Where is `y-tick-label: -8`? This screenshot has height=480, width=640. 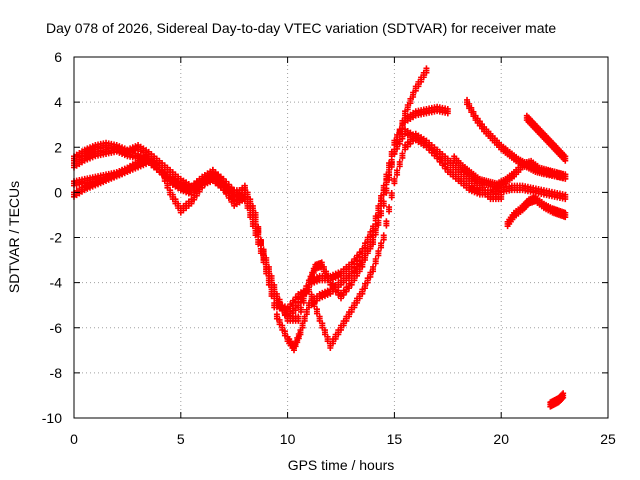
y-tick-label: -8 is located at coordinates (56, 373).